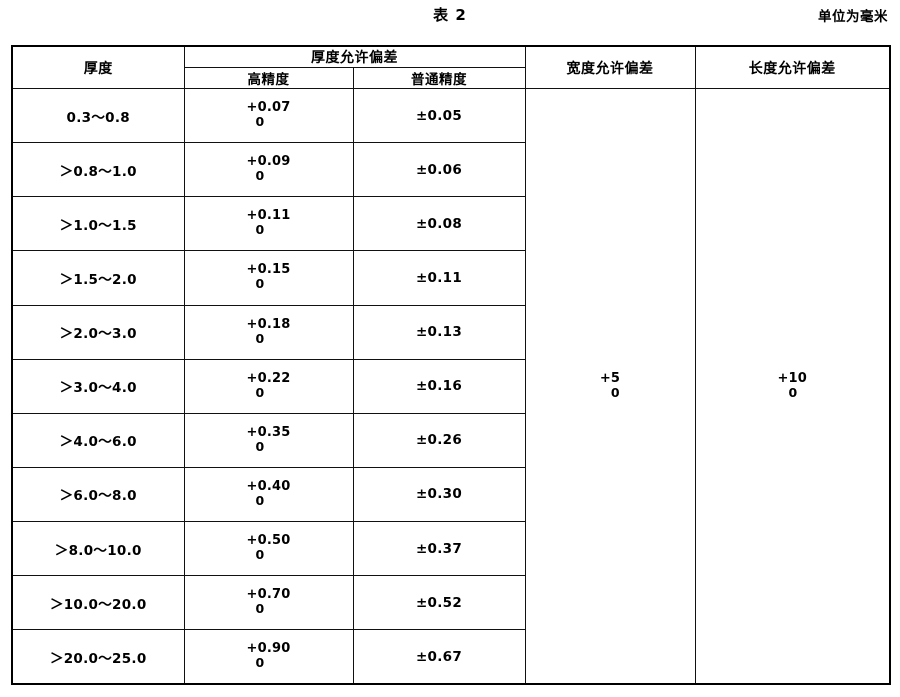 This screenshot has height=697, width=900. I want to click on tolerance-stack: +0.35 0, so click(269, 440).